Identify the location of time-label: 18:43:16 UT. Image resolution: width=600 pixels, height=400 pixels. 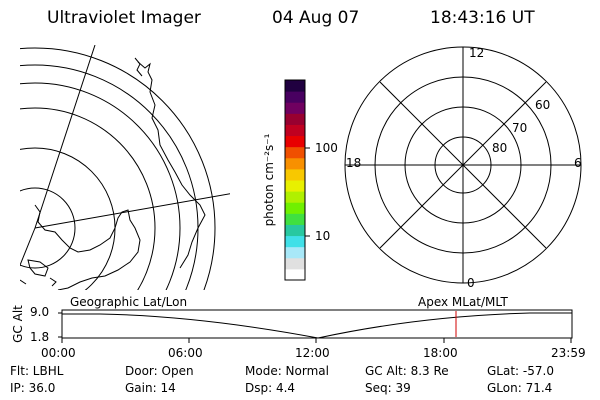
(482, 18).